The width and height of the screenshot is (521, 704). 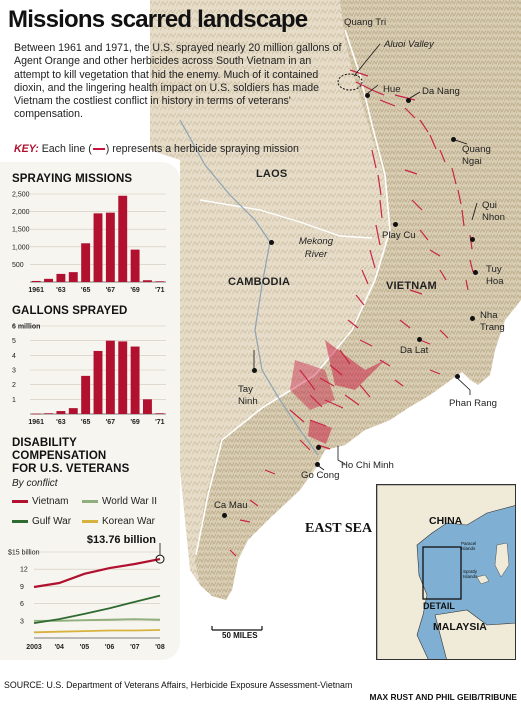 What do you see at coordinates (14, 371) in the screenshot?
I see `gallons-ytick: 3` at bounding box center [14, 371].